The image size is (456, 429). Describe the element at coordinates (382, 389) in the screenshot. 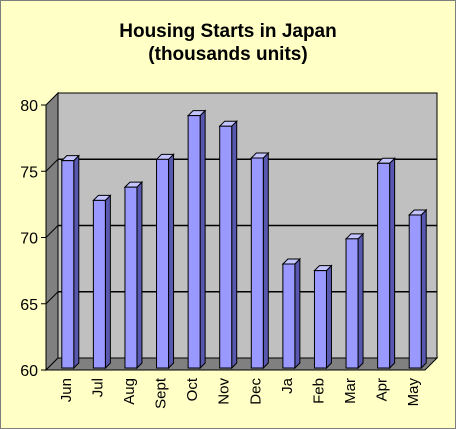

I see `x-tick-label: Apr` at that location.